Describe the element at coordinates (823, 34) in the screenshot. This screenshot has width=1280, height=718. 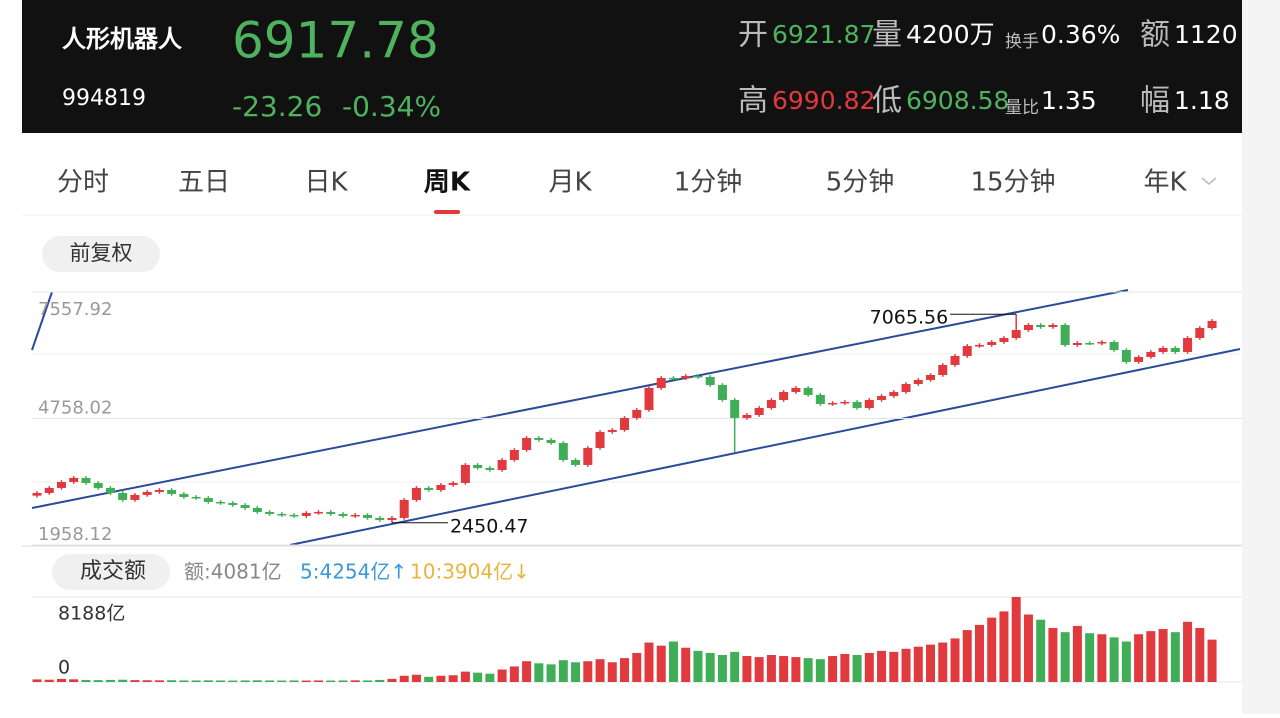
I see `field-value: 6921.87` at that location.